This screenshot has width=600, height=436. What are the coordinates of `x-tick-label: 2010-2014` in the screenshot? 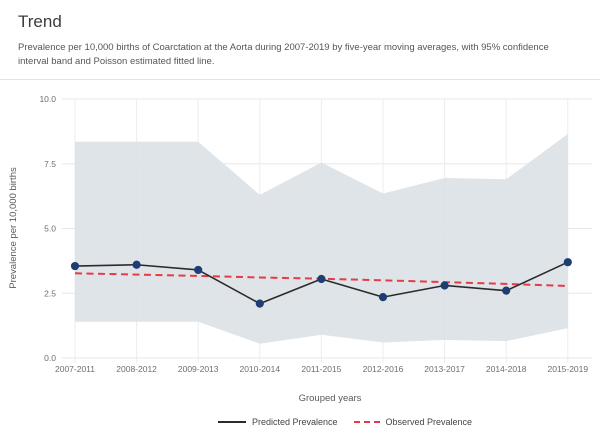 It's located at (259, 369).